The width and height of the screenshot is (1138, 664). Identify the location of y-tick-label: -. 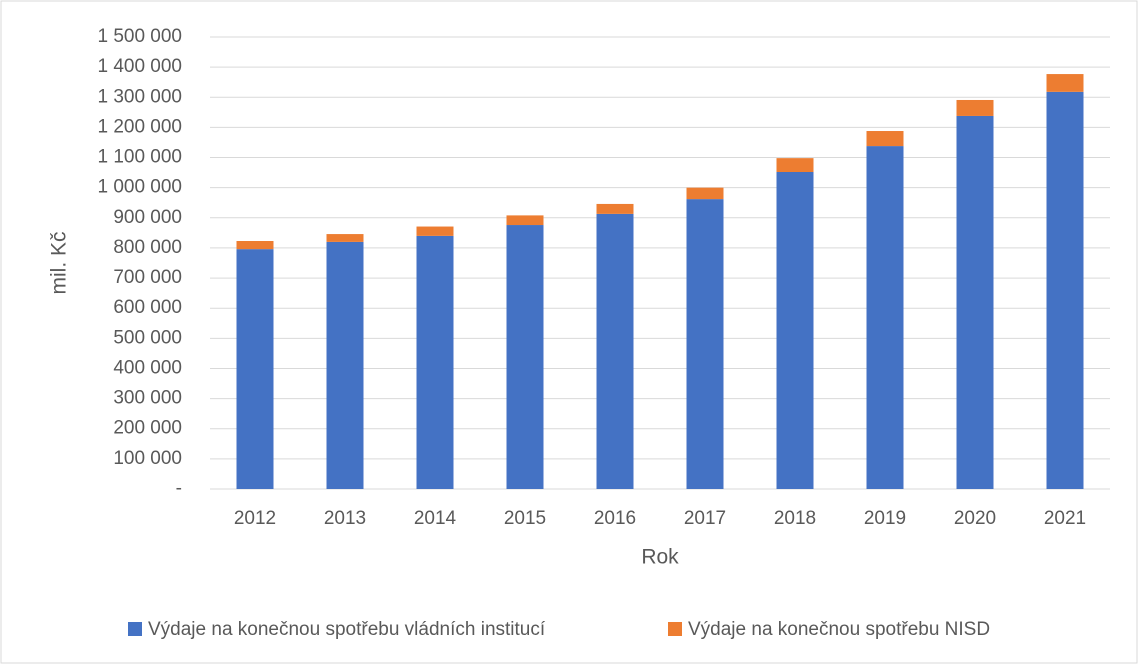
(179, 488).